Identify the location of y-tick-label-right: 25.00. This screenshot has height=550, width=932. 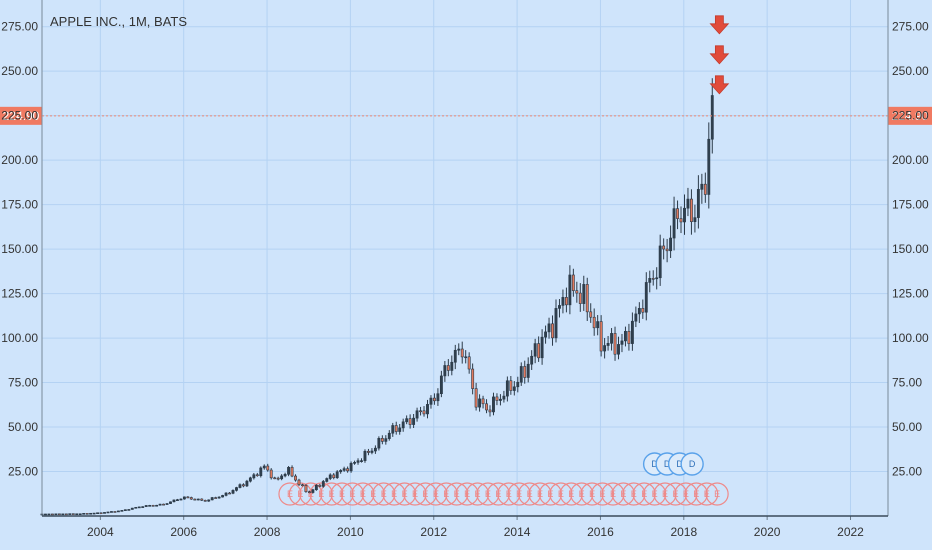
(907, 472).